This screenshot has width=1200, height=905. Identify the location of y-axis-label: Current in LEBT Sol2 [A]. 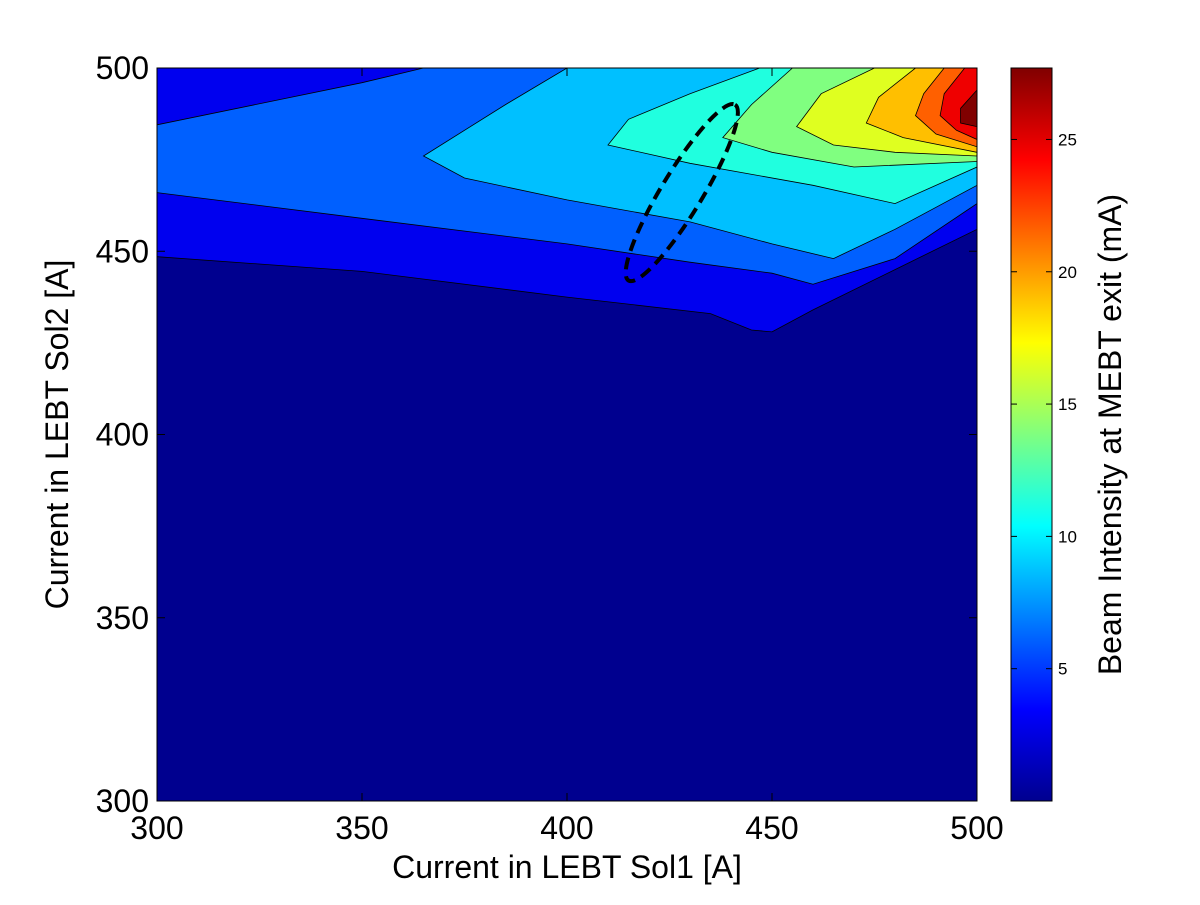
(57, 435).